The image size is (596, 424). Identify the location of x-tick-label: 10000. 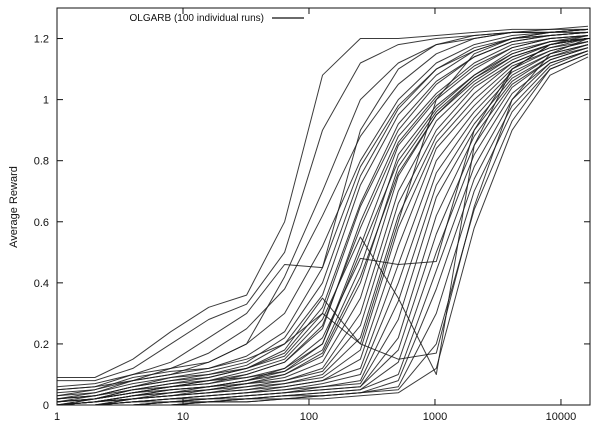
(561, 417).